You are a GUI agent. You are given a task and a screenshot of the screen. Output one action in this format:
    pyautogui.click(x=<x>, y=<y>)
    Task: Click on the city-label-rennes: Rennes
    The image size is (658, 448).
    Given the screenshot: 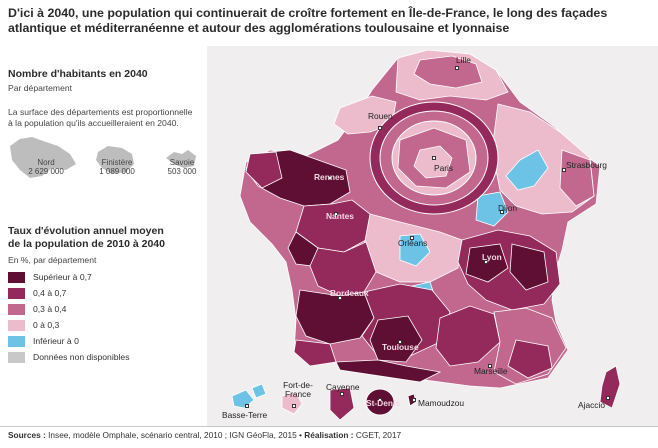 What is the action you would take?
    pyautogui.click(x=329, y=177)
    